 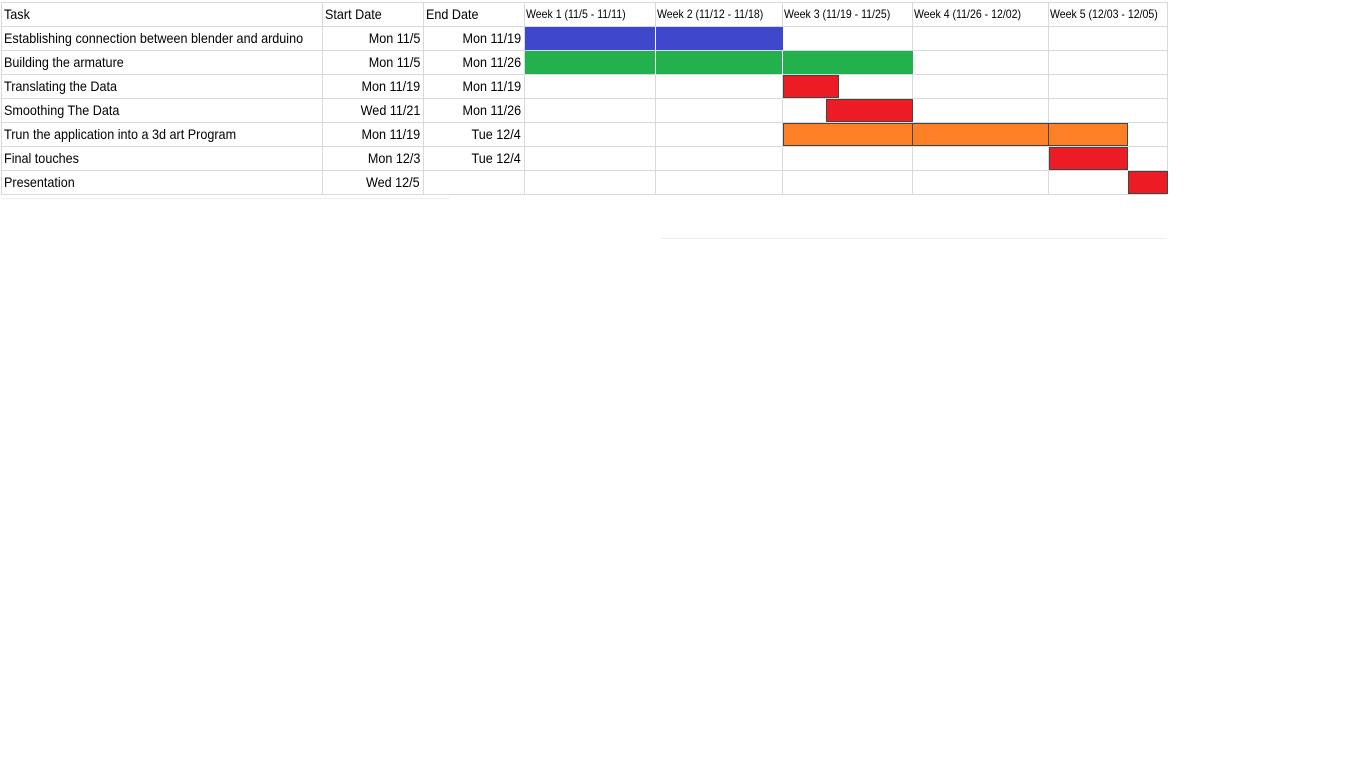 I want to click on header-start-date: Start Date, so click(x=372, y=14).